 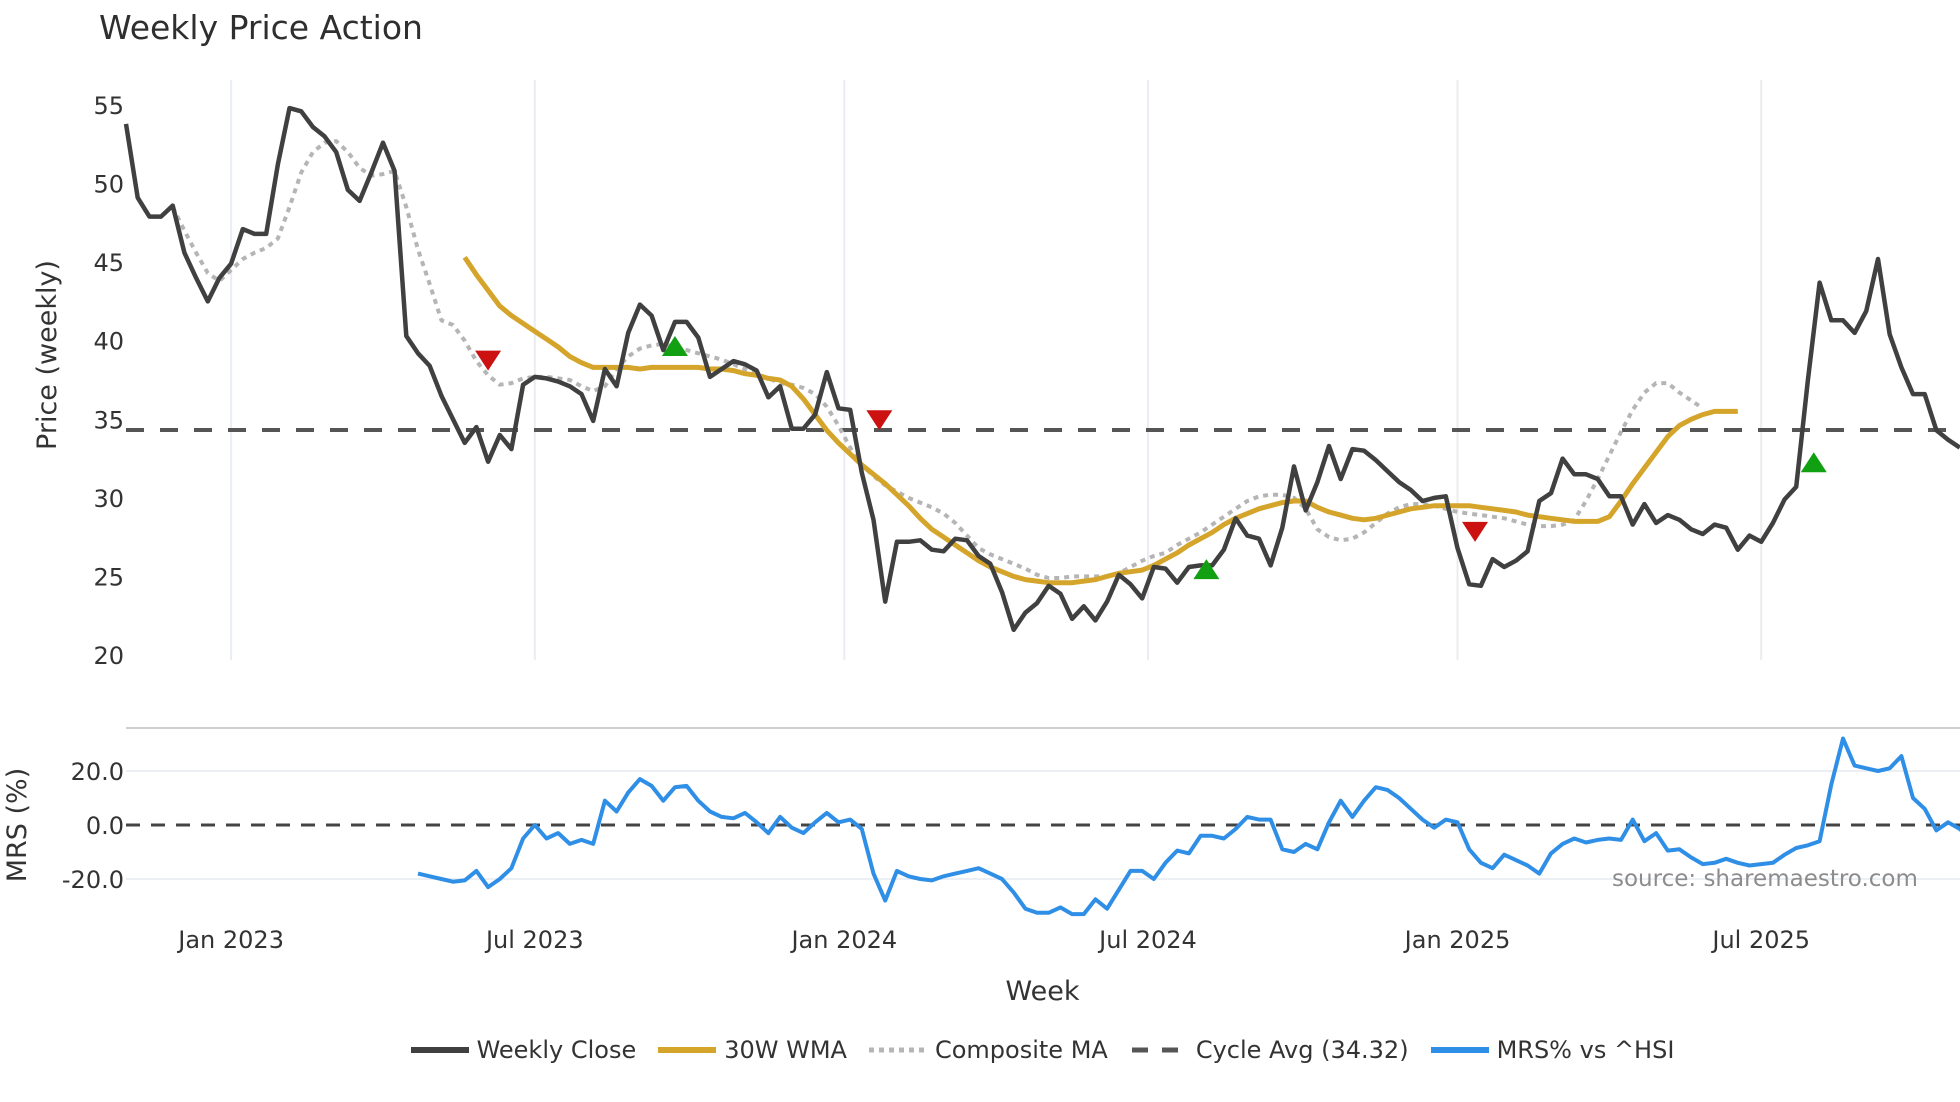 I want to click on legend-30w-wma: 30W WMA, so click(x=752, y=1050).